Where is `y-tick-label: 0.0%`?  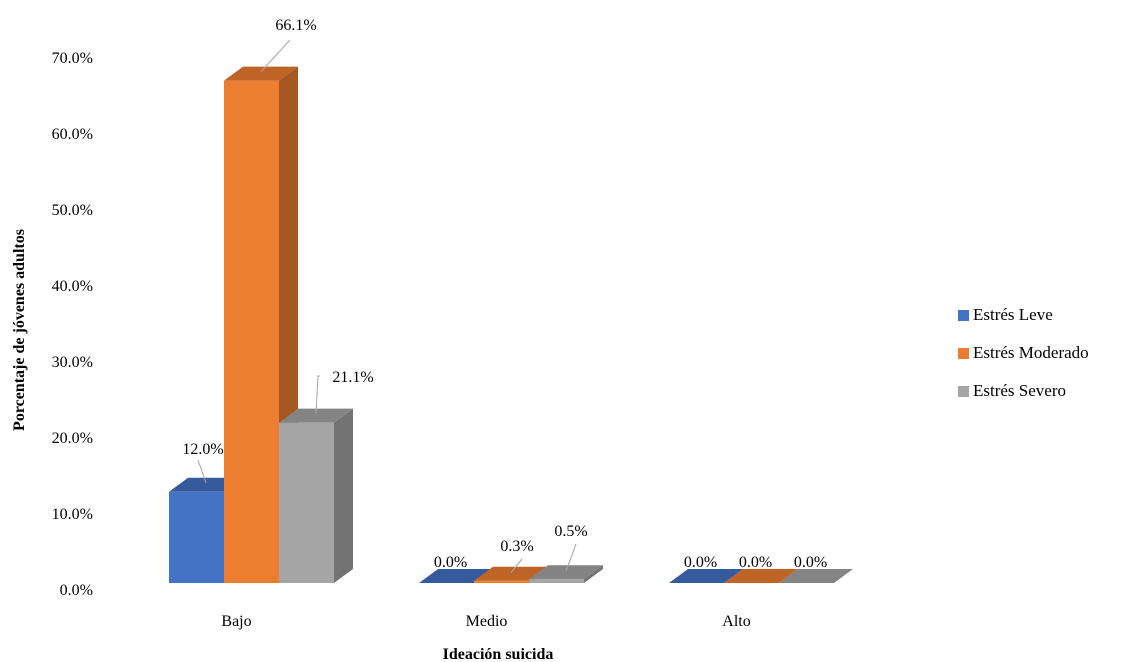
y-tick-label: 0.0% is located at coordinates (76, 590).